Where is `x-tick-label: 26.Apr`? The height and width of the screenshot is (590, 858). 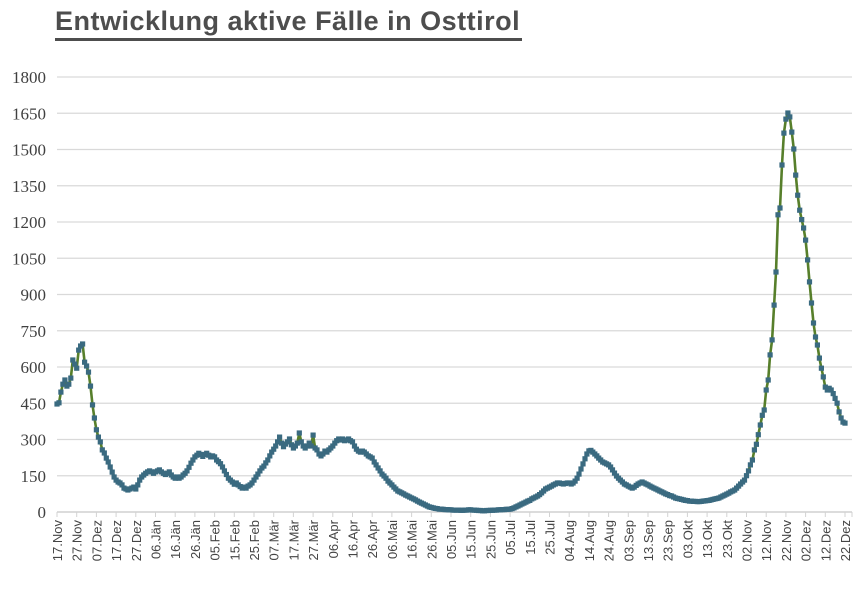 x-tick-label: 26.Apr is located at coordinates (372, 538).